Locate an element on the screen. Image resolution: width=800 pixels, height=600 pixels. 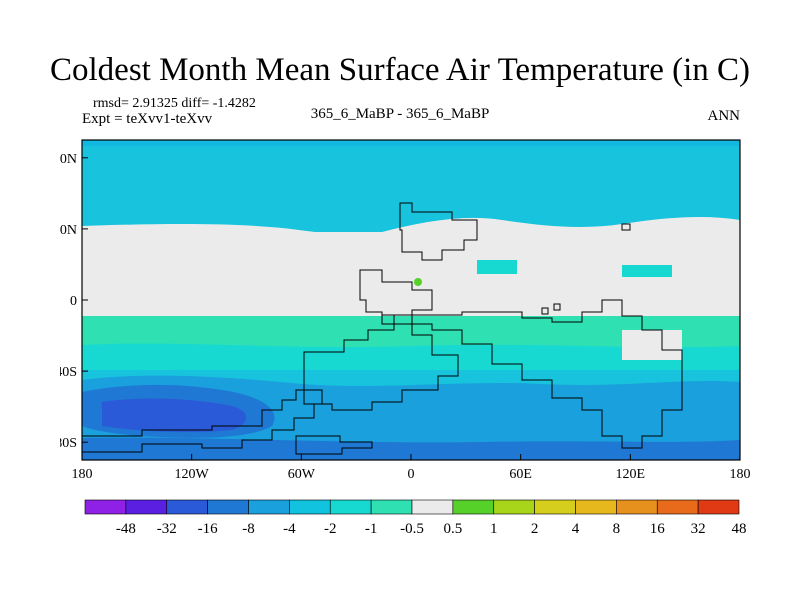
coastline-antarctica-west is located at coordinates (202, 421).